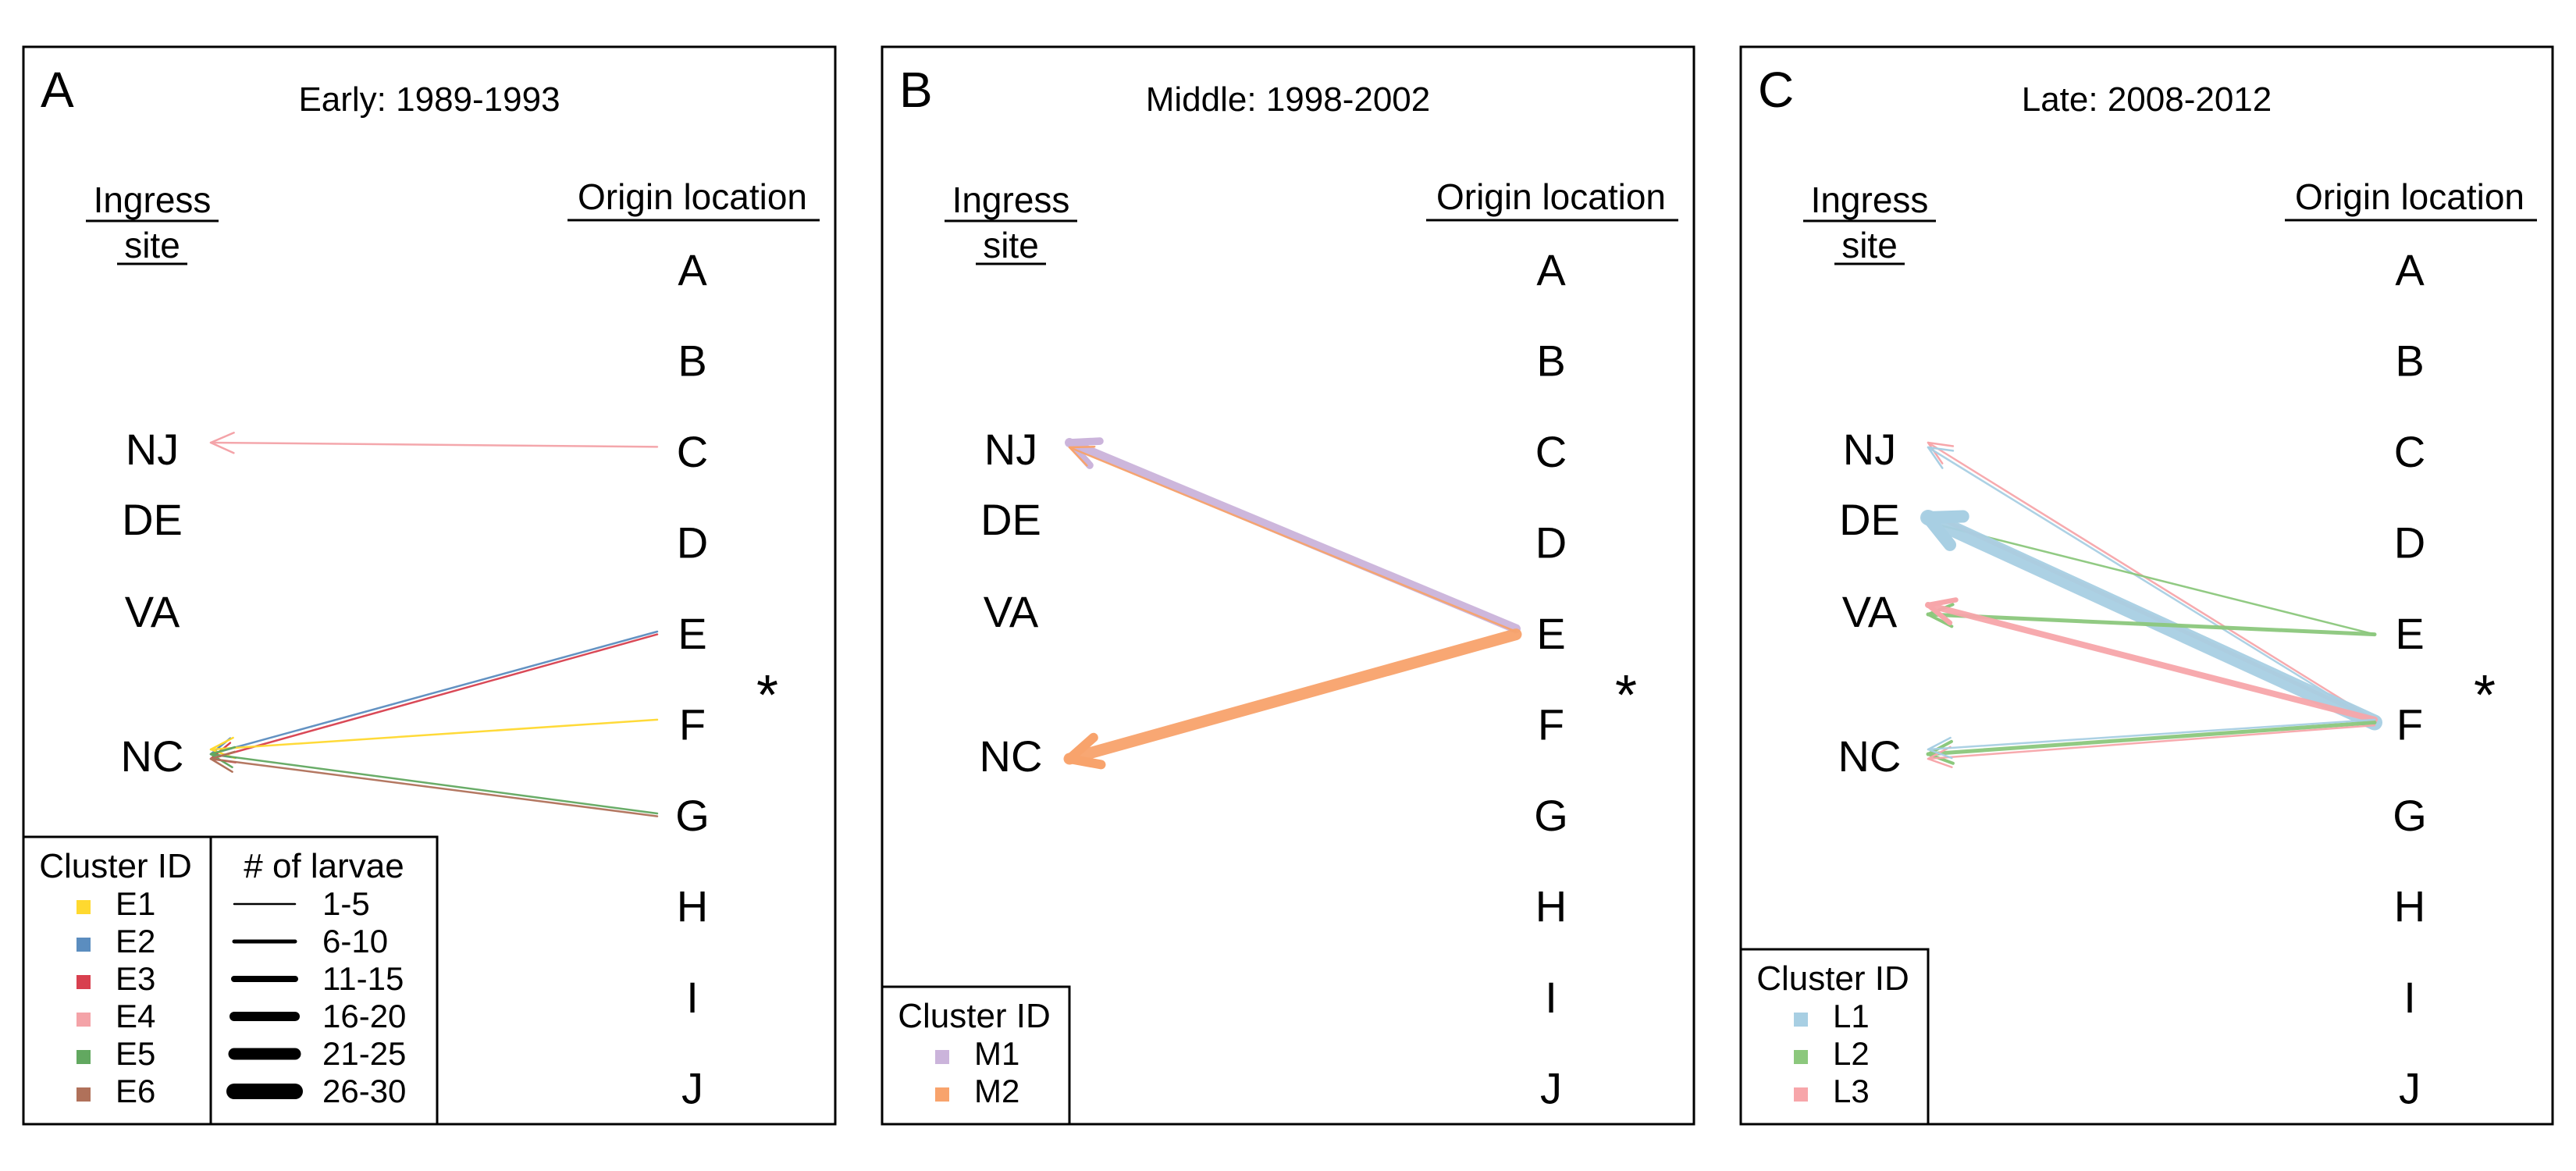 Image resolution: width=2576 pixels, height=1171 pixels. What do you see at coordinates (996, 1053) in the screenshot?
I see `cluster-label-m1: M1` at bounding box center [996, 1053].